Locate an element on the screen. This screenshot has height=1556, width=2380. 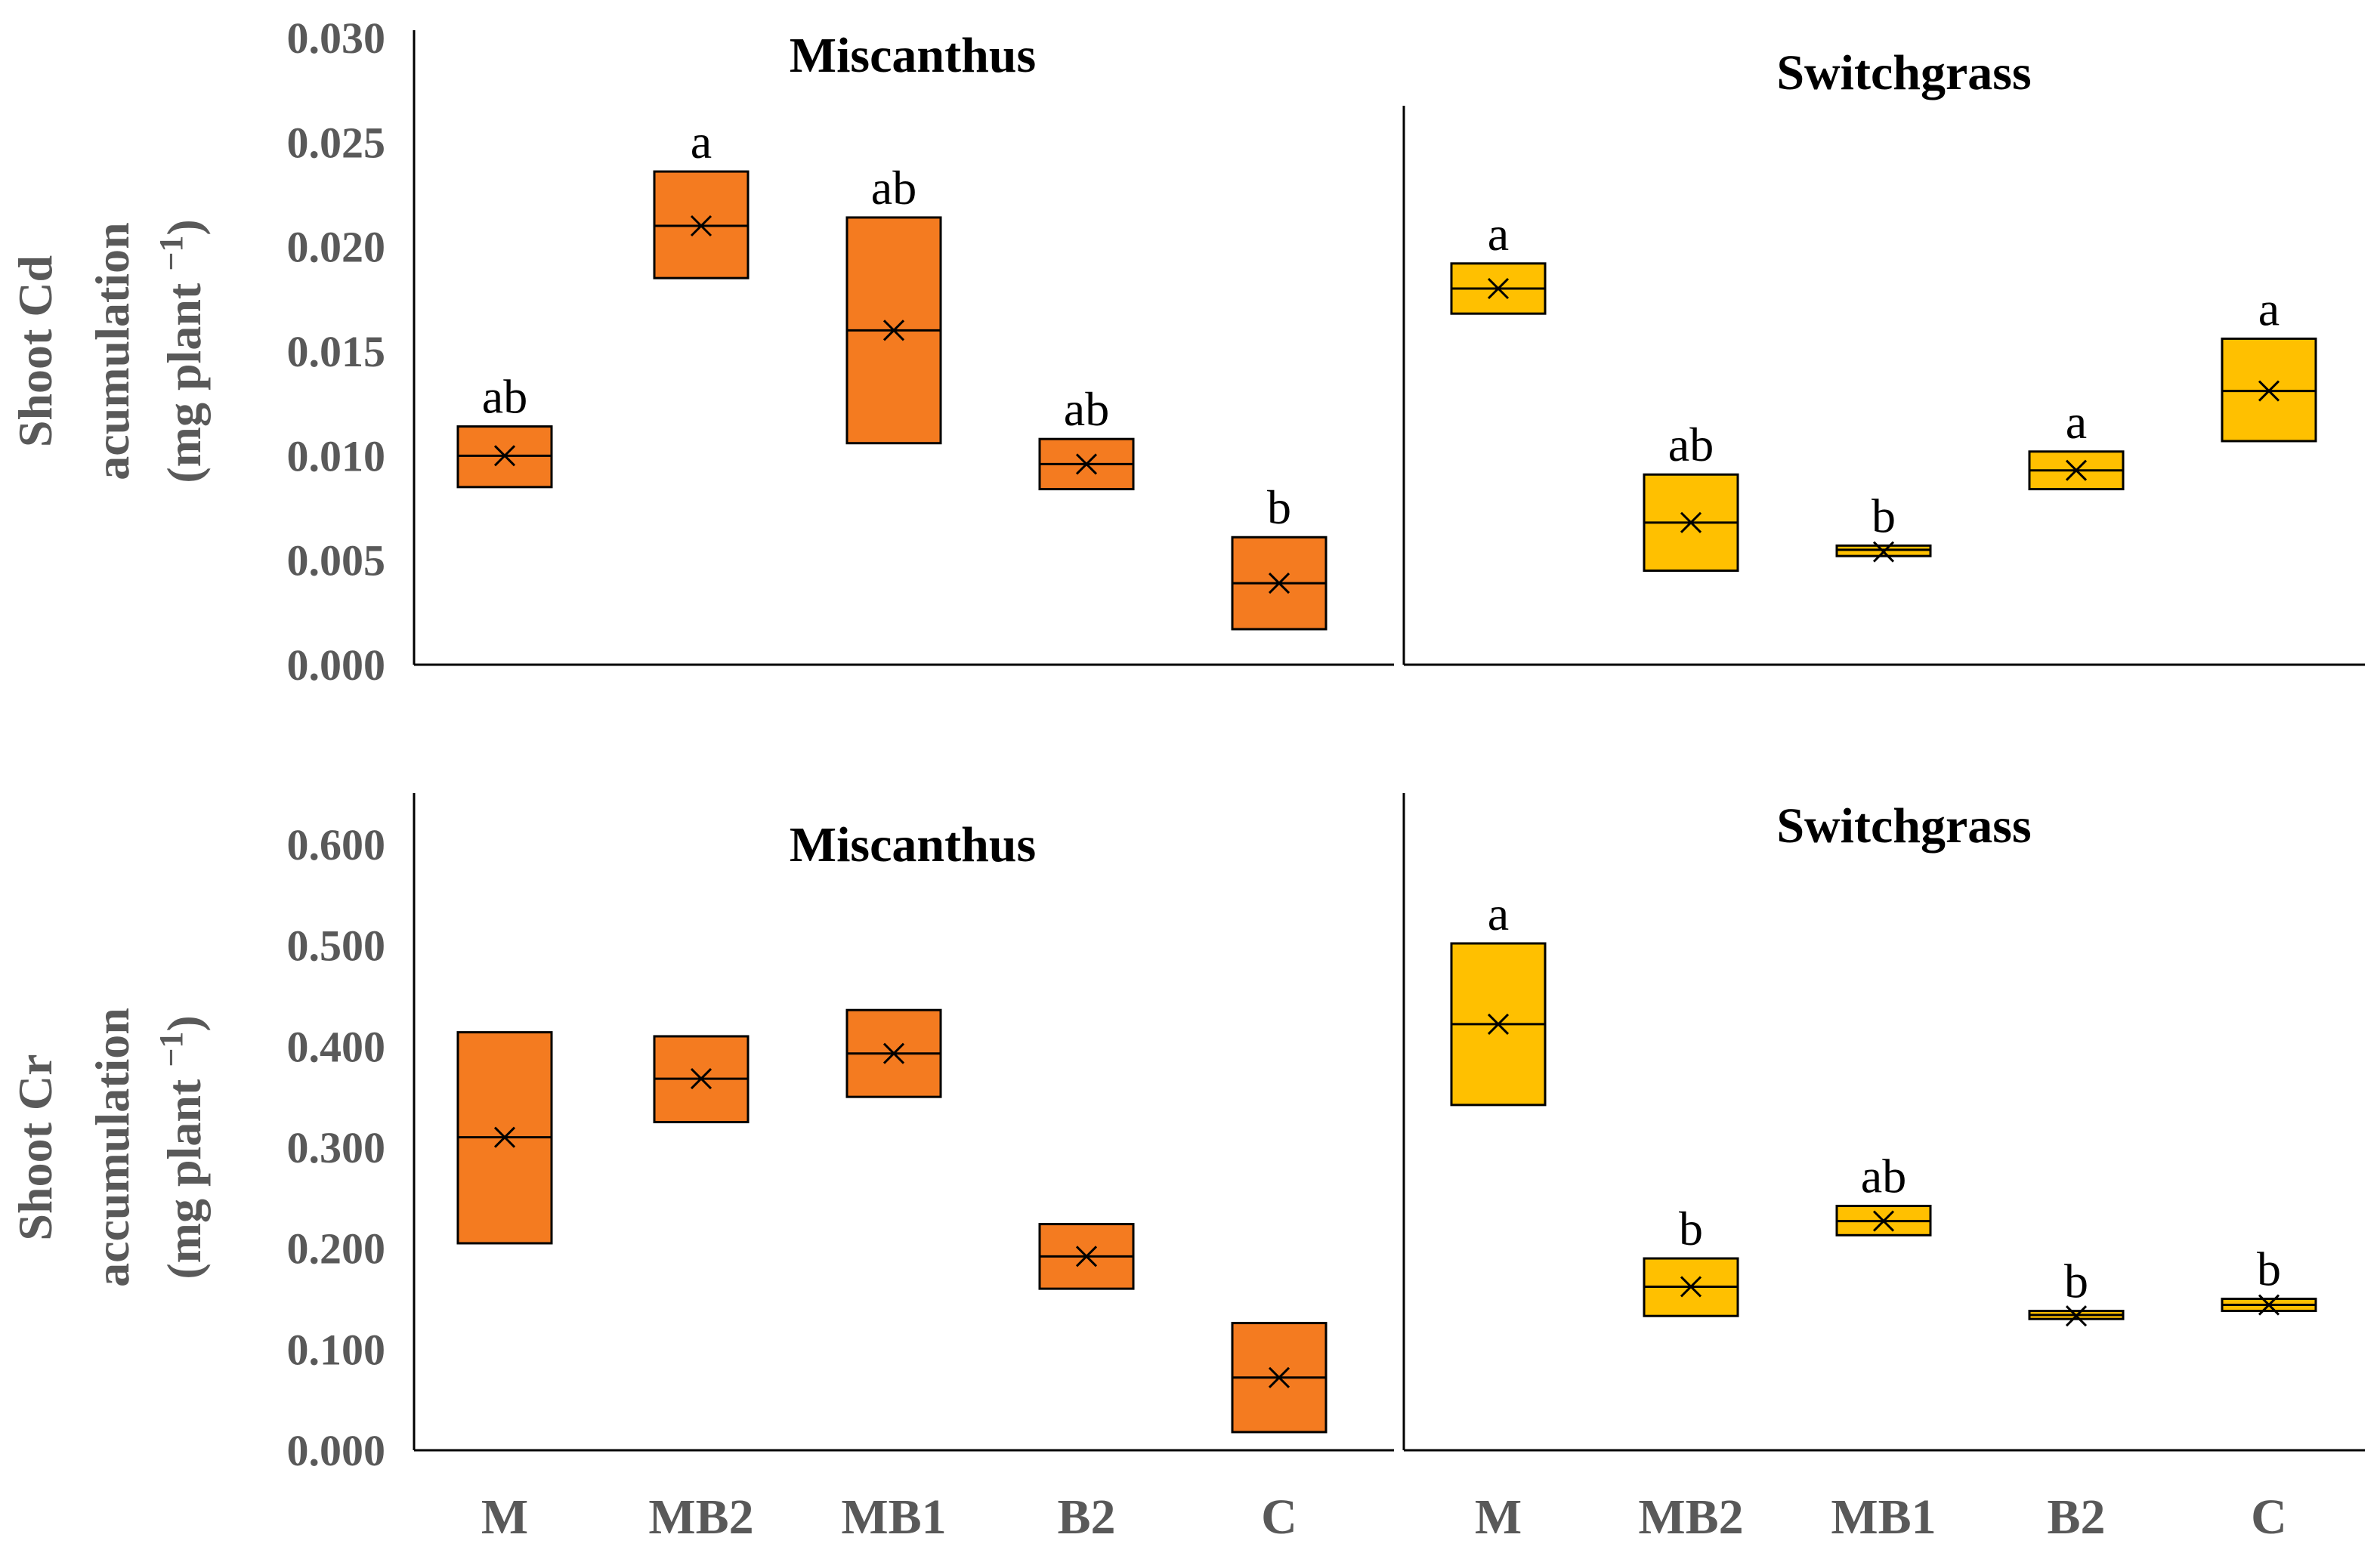
cd-miscanthus-mean-marker-MB2 is located at coordinates (701, 226).